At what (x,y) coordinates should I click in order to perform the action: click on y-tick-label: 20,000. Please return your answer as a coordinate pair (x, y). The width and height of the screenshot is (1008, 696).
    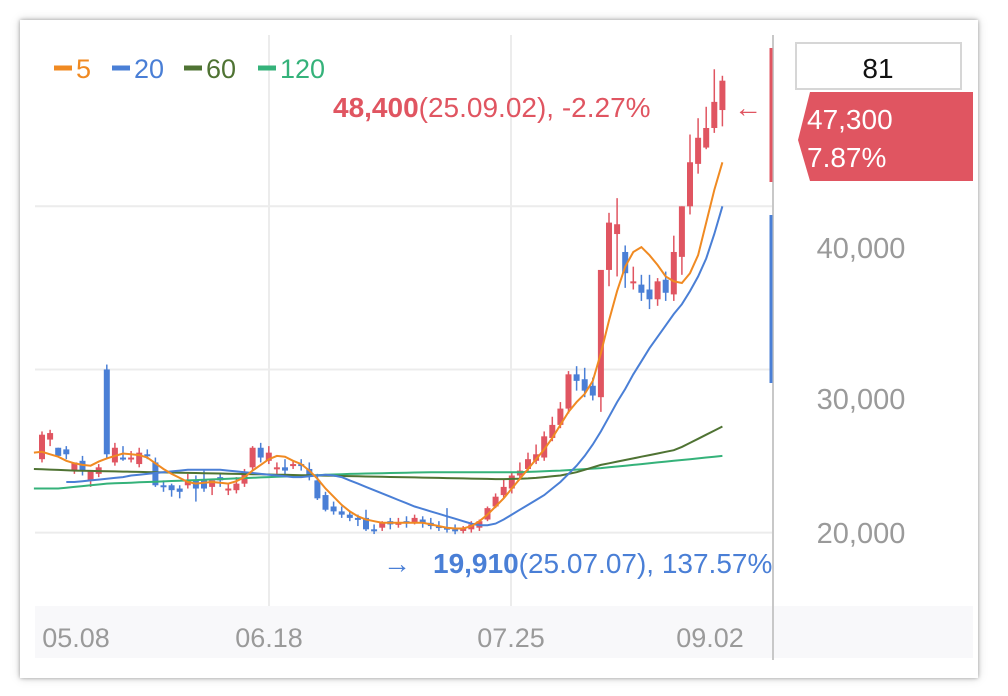
    Looking at the image, I should click on (861, 534).